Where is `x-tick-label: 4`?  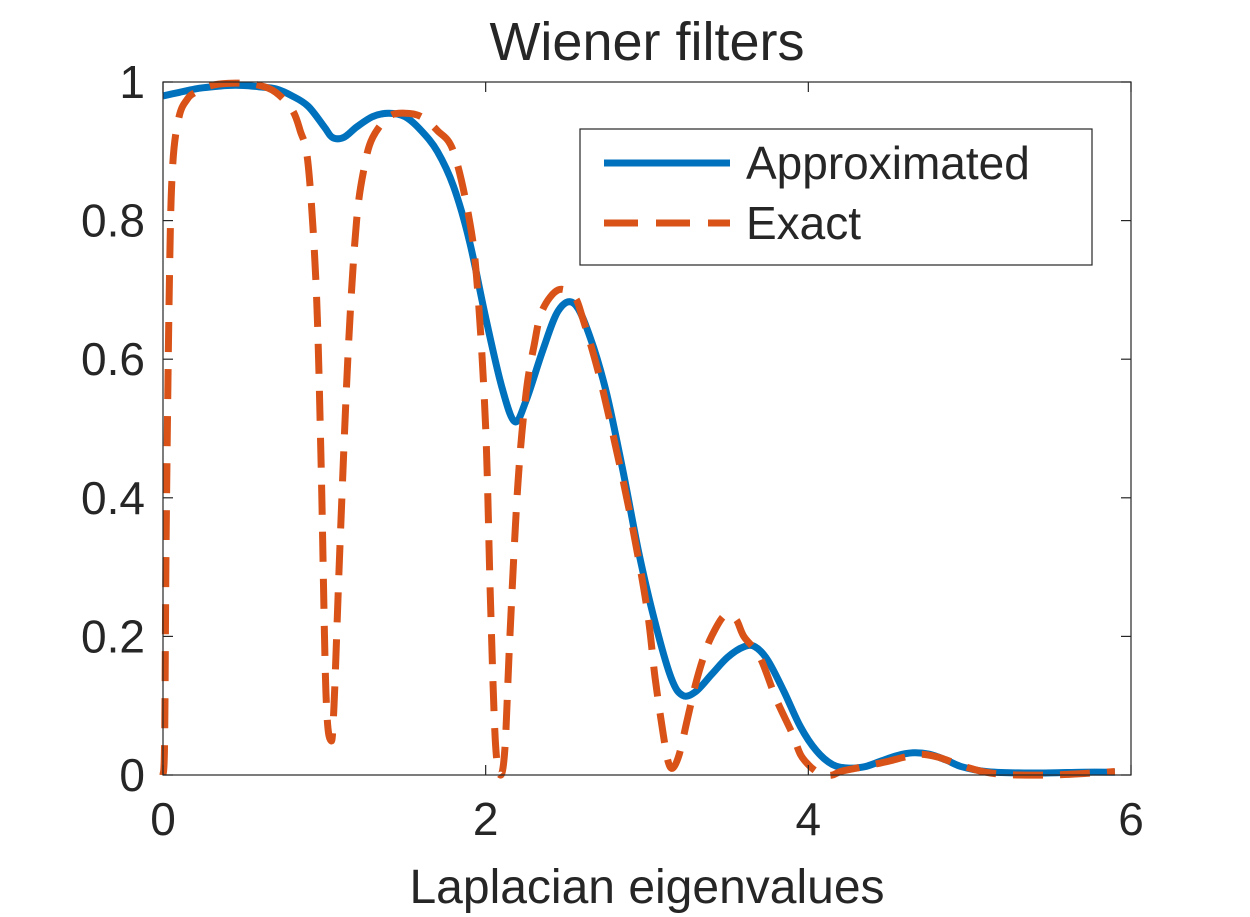 x-tick-label: 4 is located at coordinates (809, 819).